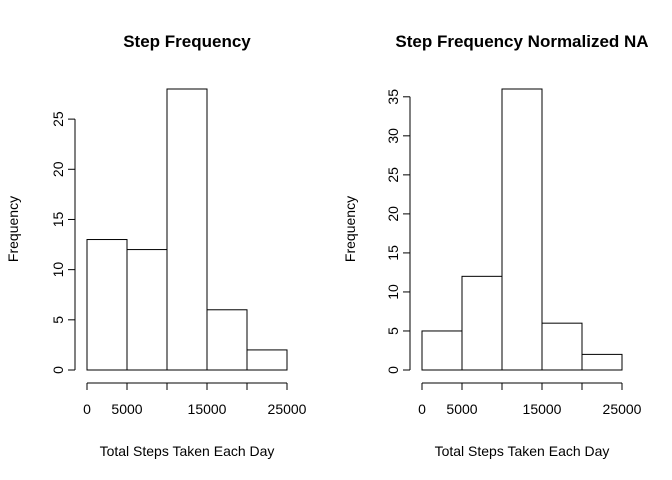  Describe the element at coordinates (521, 41) in the screenshot. I see `chart-title: Step Frequency Normalized NA` at that location.